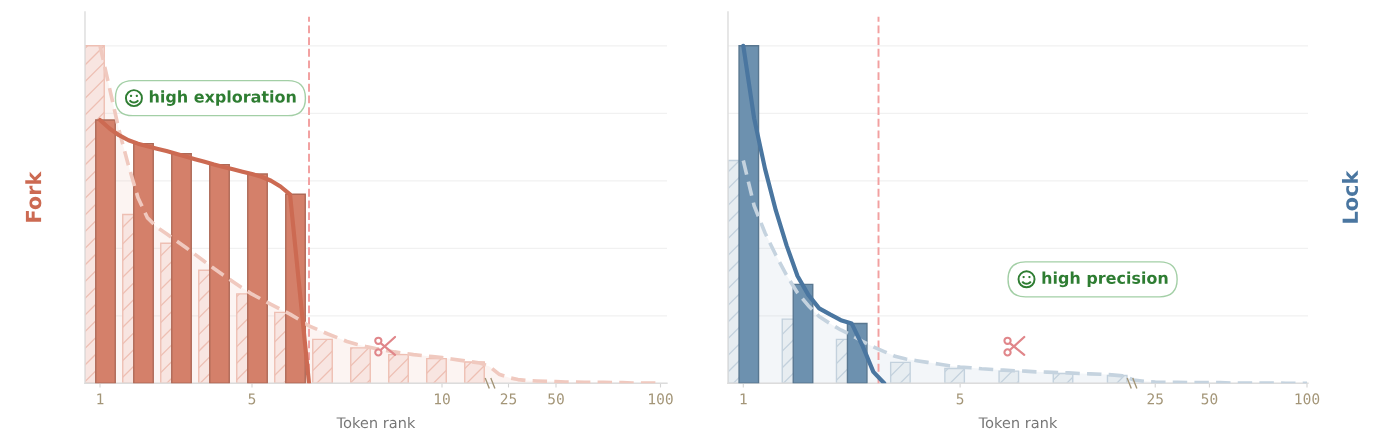 This screenshot has height=438, width=1381. Describe the element at coordinates (1105, 279) in the screenshot. I see `annotation: high precision` at that location.